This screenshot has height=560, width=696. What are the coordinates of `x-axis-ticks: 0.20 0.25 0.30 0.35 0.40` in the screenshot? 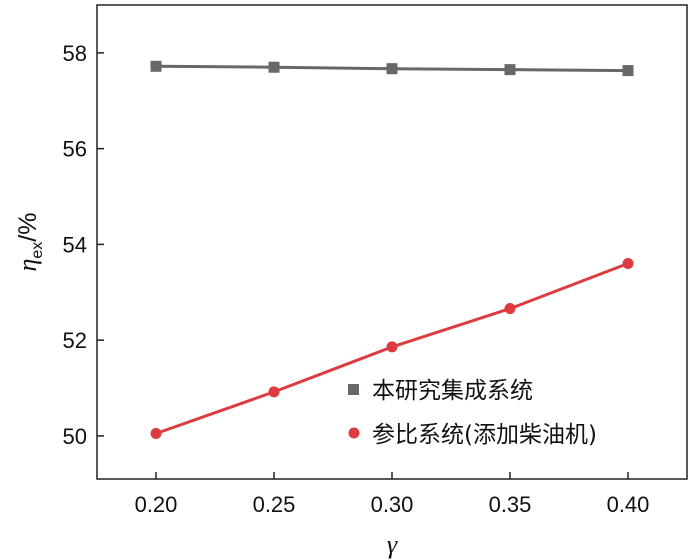 It's located at (392, 494).